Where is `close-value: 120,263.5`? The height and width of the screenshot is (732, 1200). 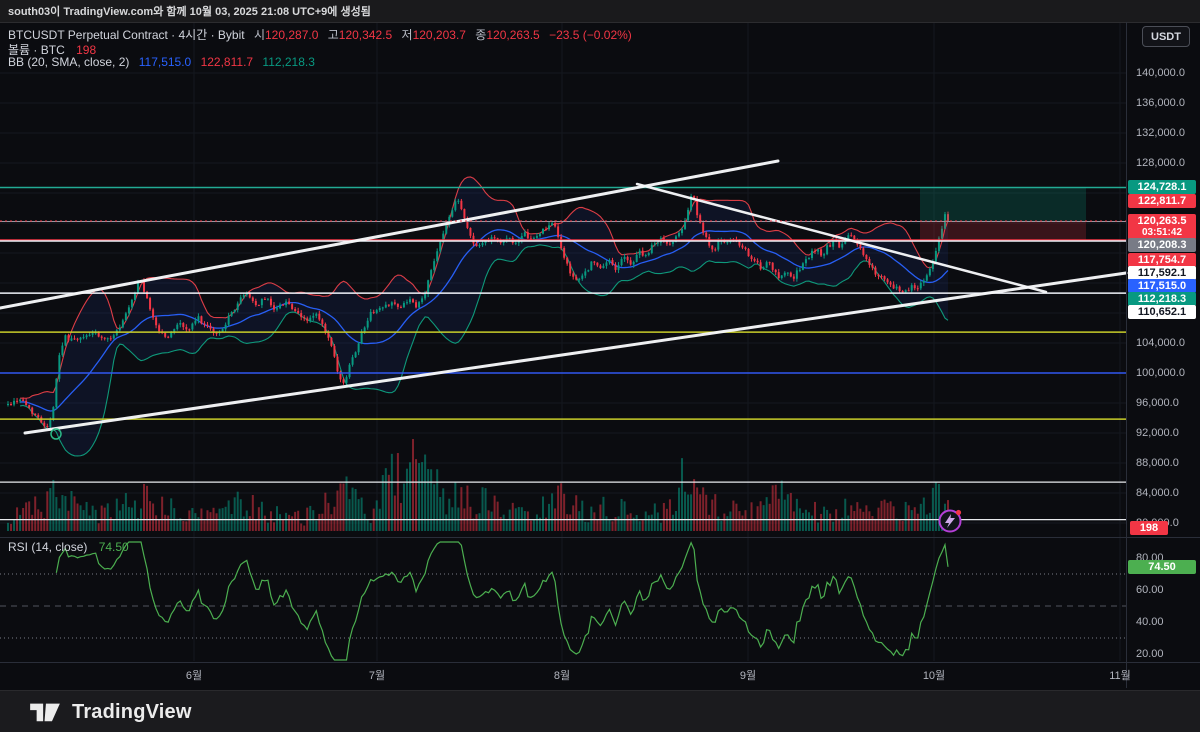 close-value: 120,263.5 is located at coordinates (513, 35).